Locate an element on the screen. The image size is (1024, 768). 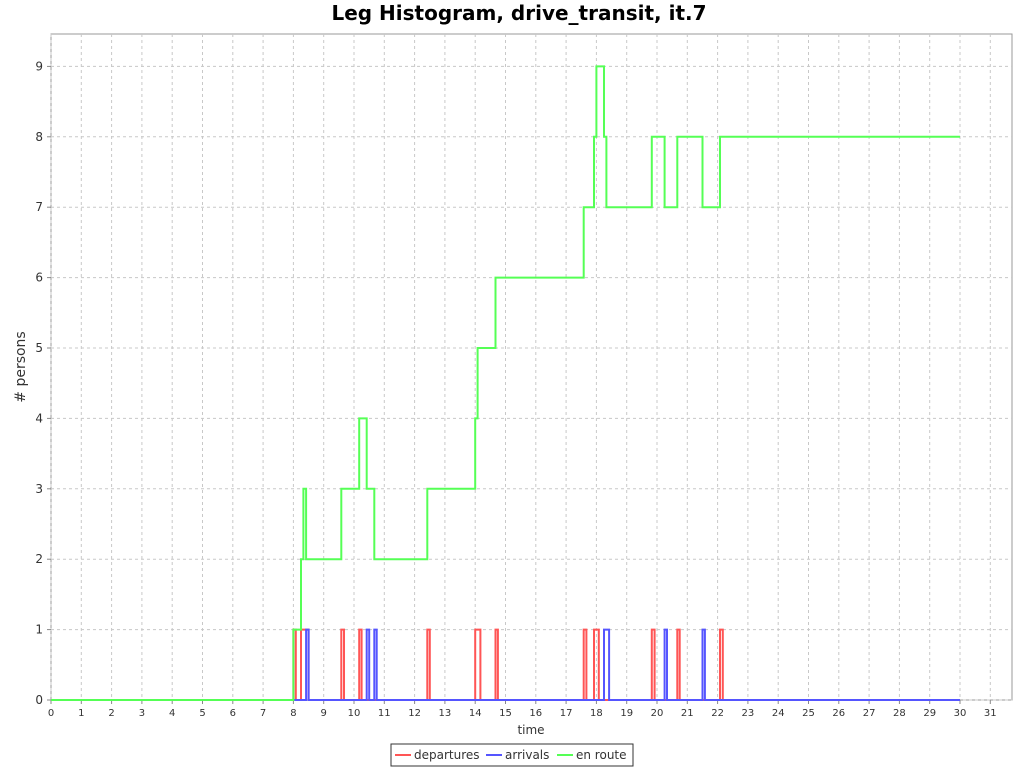
y-tick-label: 2 is located at coordinates (39, 559).